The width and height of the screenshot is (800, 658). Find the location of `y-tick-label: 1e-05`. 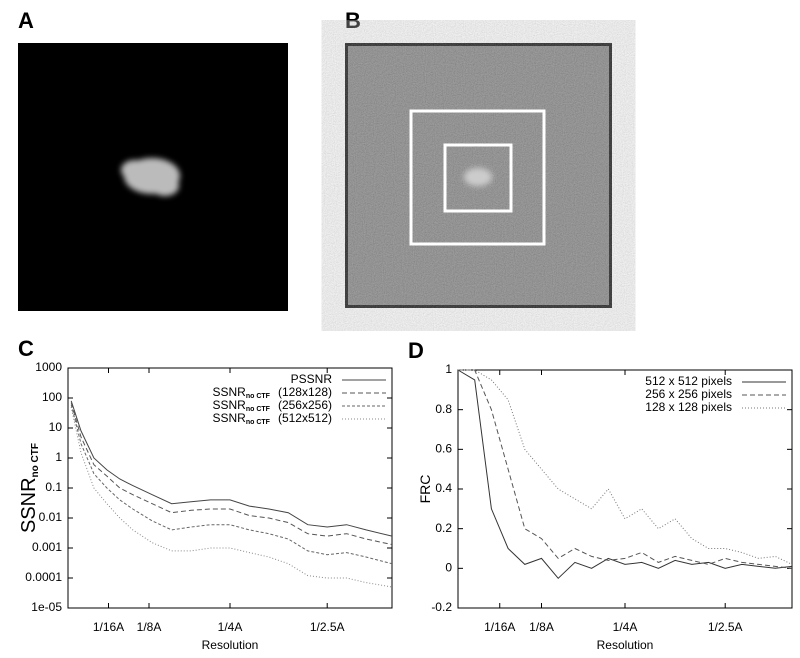

y-tick-label: 1e-05 is located at coordinates (46, 607).